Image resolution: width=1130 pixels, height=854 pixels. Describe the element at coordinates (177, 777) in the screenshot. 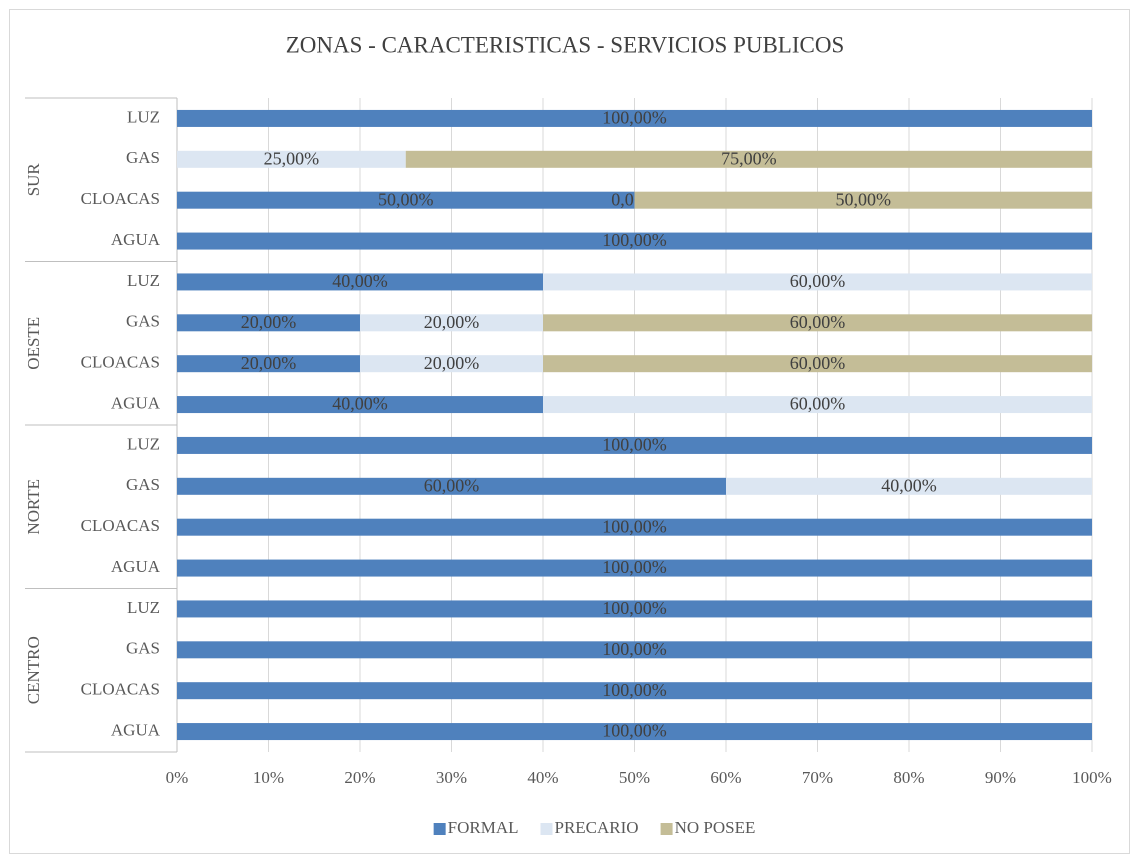

I see `x-tick-label: 0%` at that location.